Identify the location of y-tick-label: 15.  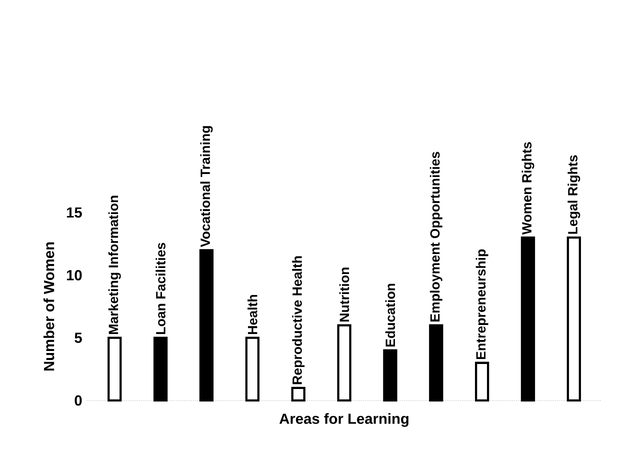
(74, 212).